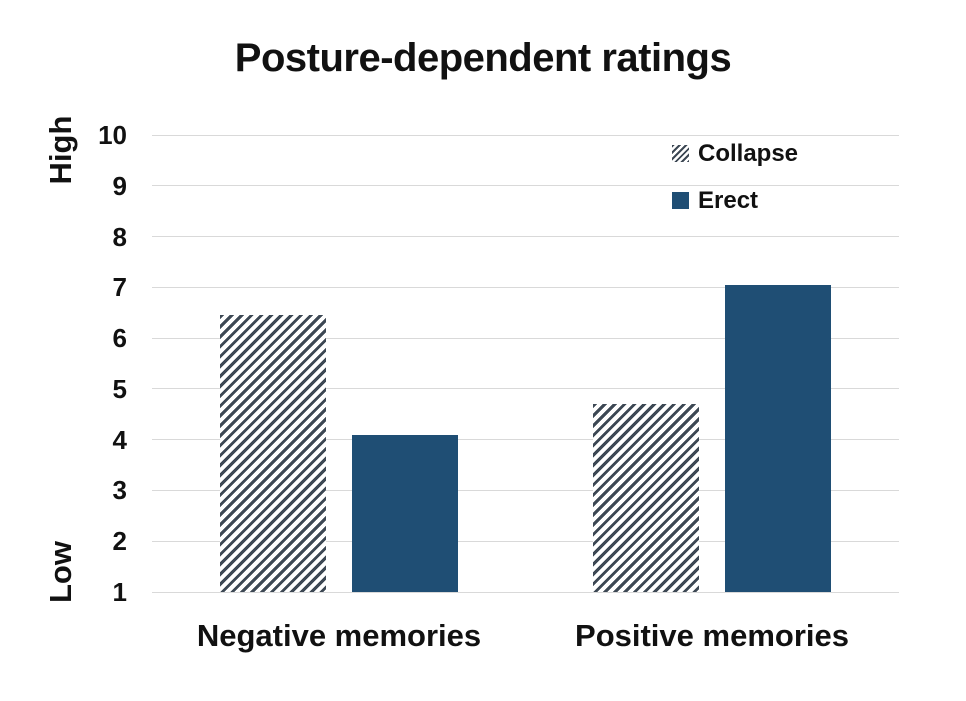 This screenshot has width=966, height=701. What do you see at coordinates (119, 338) in the screenshot?
I see `y-tick-label: 6` at bounding box center [119, 338].